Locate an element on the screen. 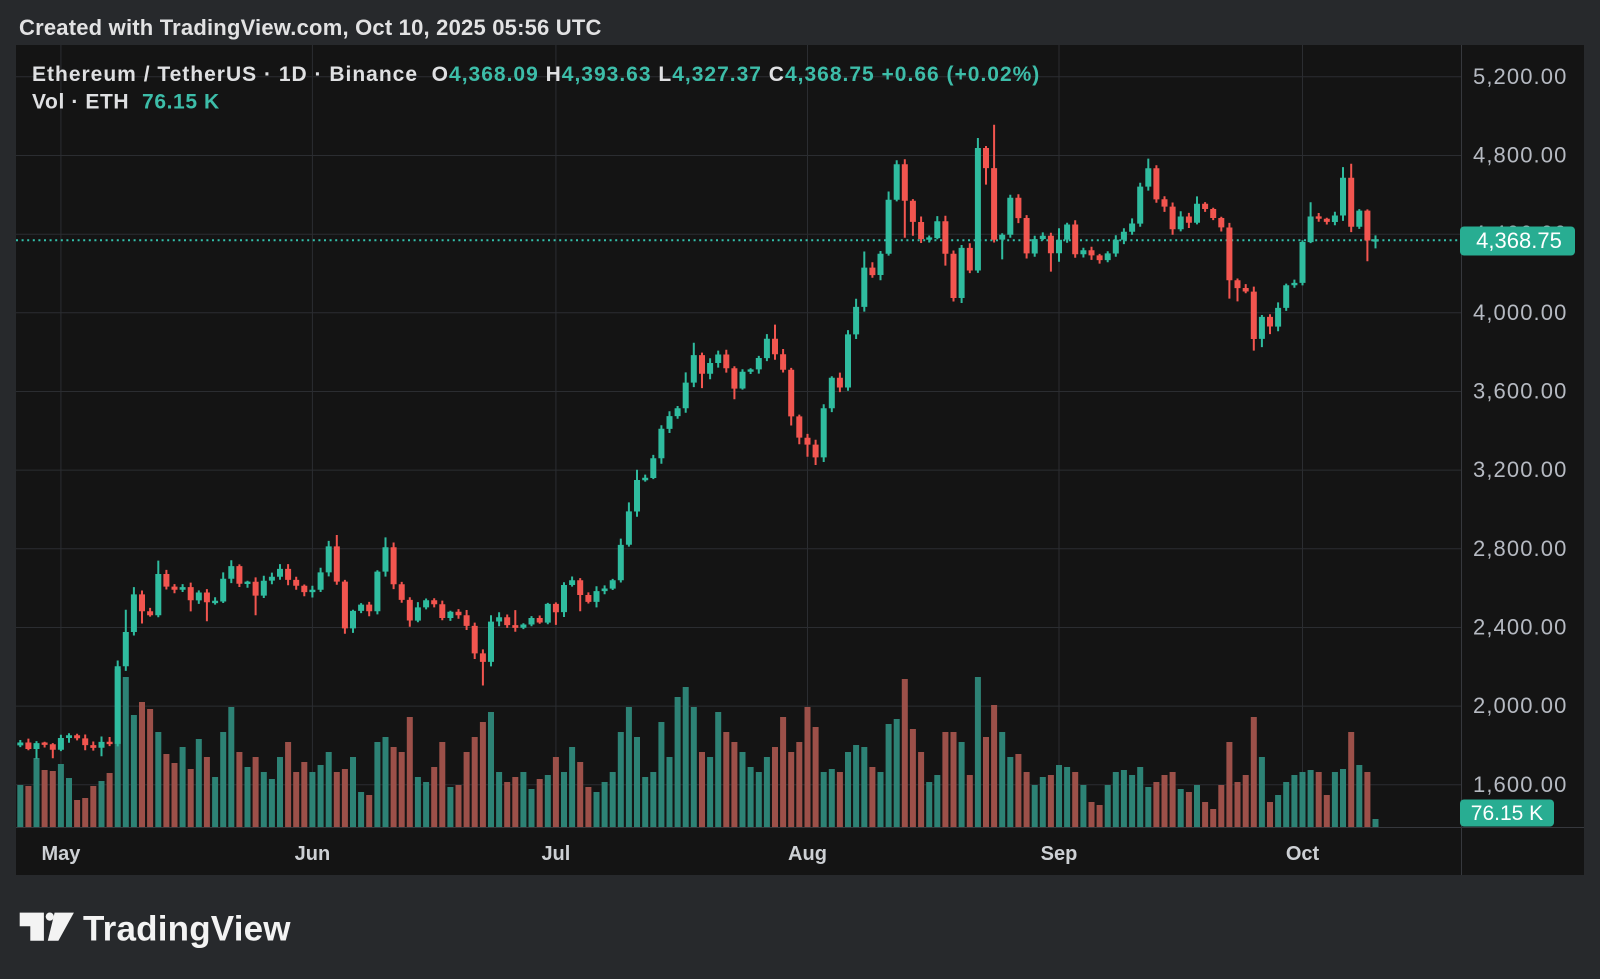 This screenshot has height=979, width=1600. svg-text: 4,000.00 is located at coordinates (1520, 312).